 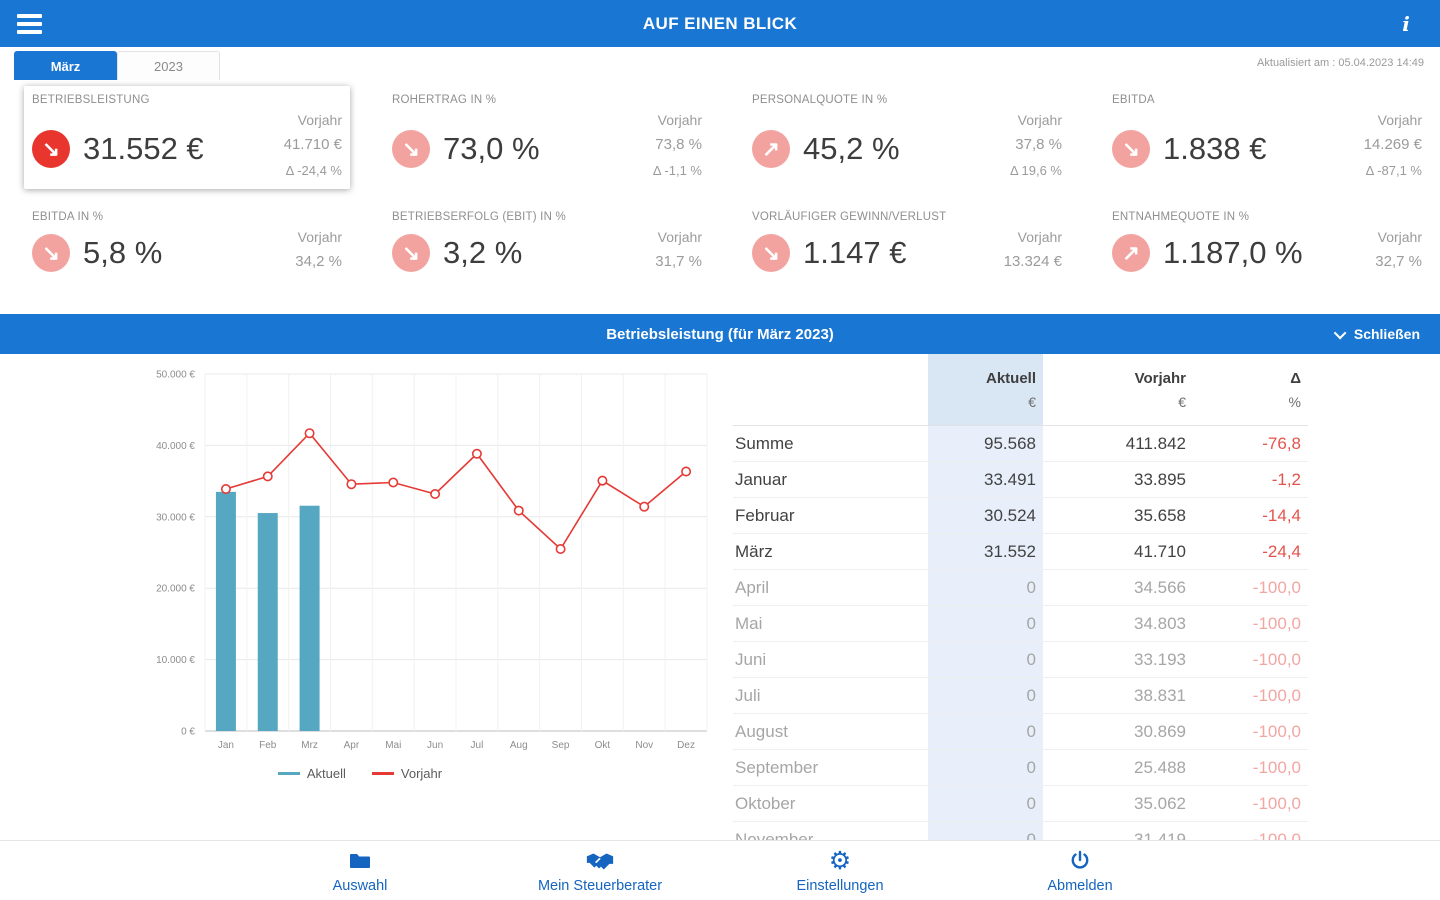 What do you see at coordinates (985, 551) in the screenshot?
I see `row-aktuell: 31.552` at bounding box center [985, 551].